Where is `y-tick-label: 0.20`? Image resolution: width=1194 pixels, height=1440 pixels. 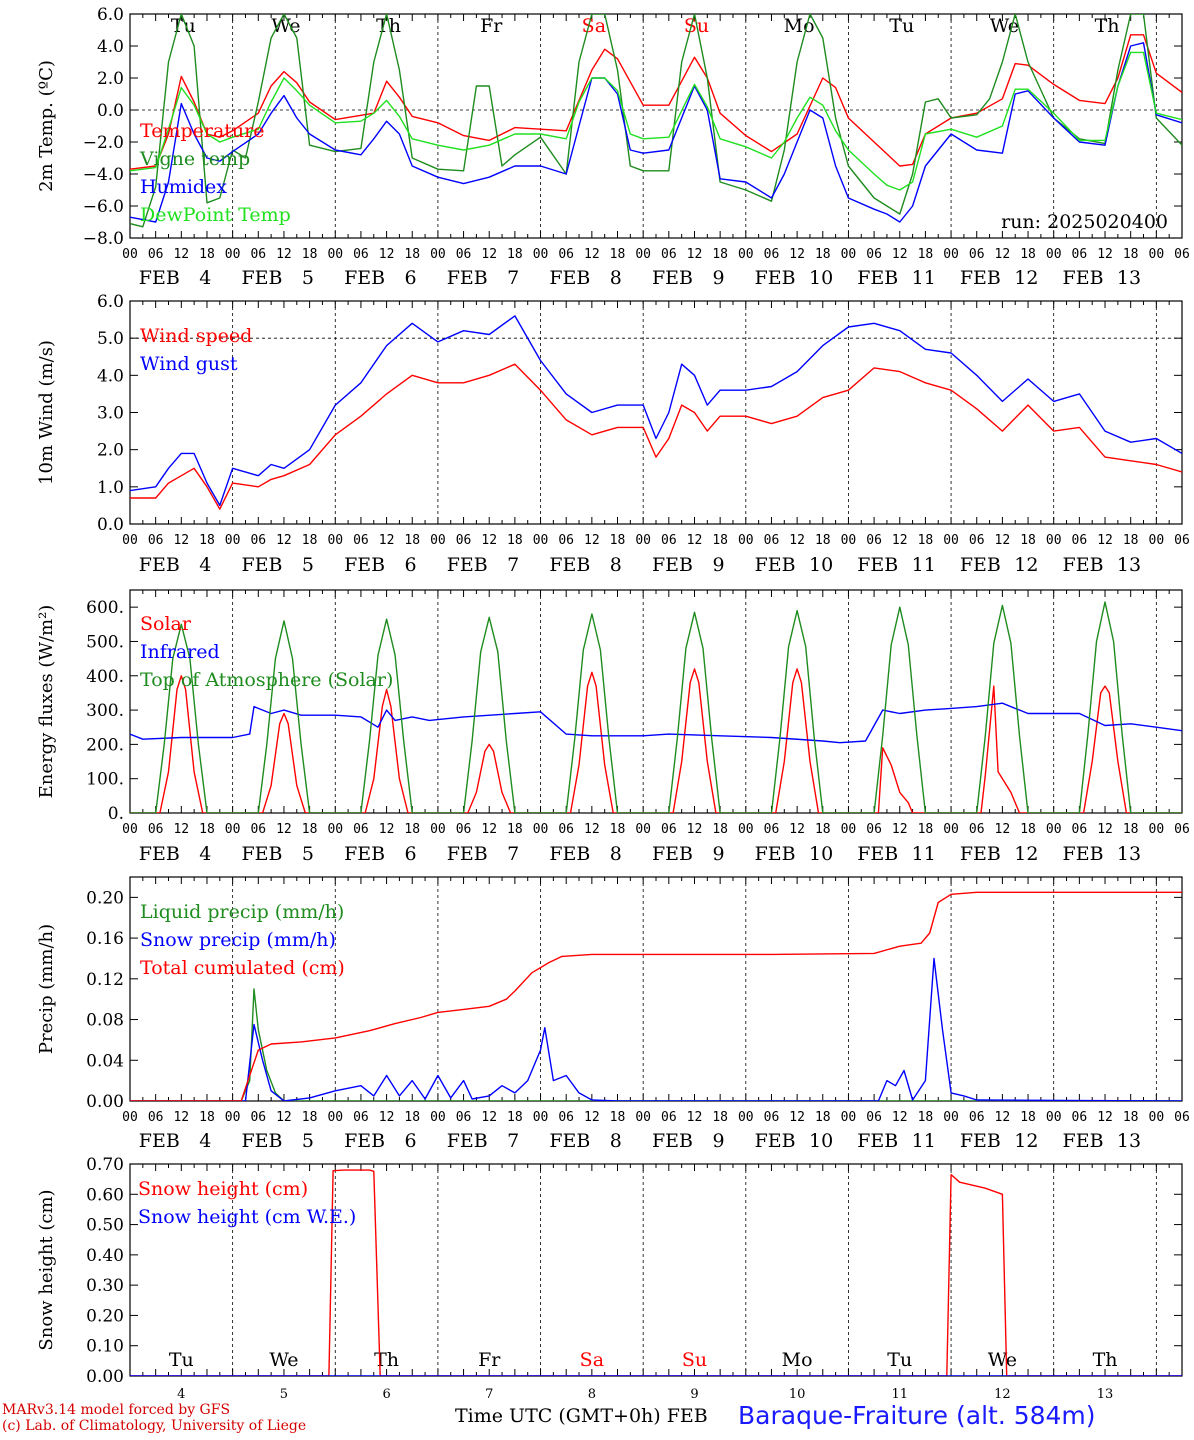
y-tick-label: 0.20 is located at coordinates (105, 1316).